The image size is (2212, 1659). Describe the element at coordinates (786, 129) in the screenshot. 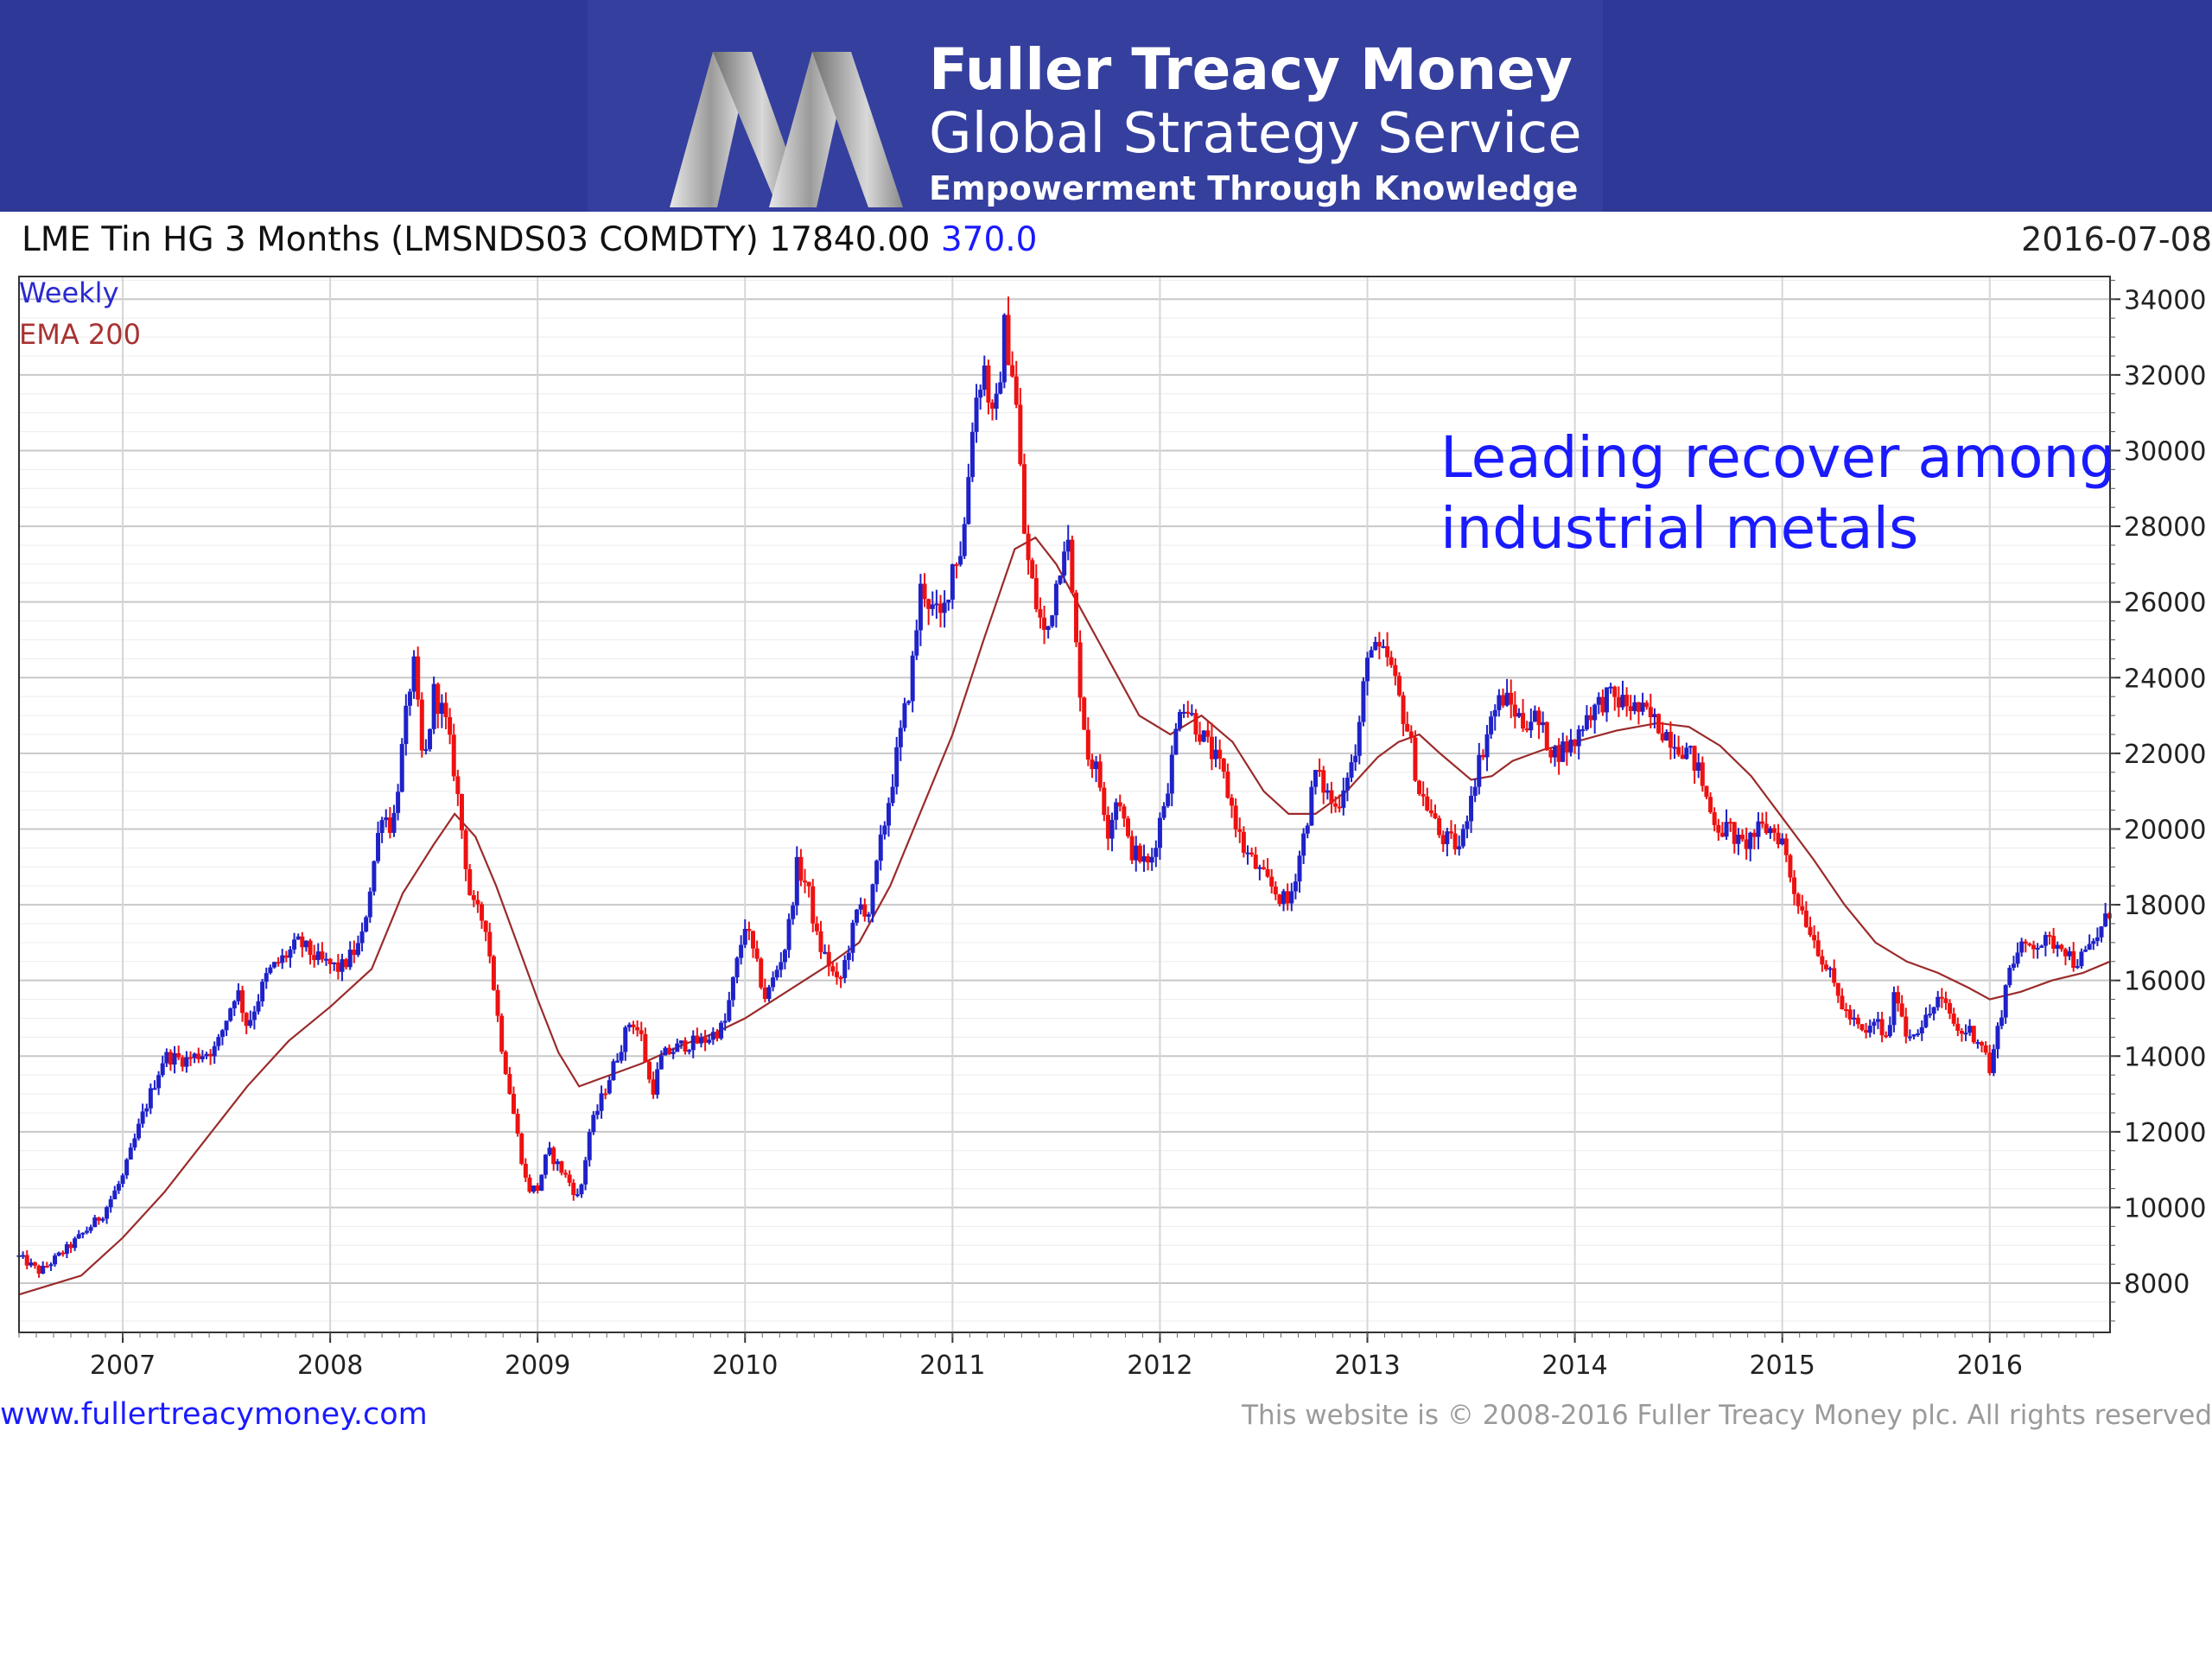

I see `ftm-m-logo-icon` at that location.